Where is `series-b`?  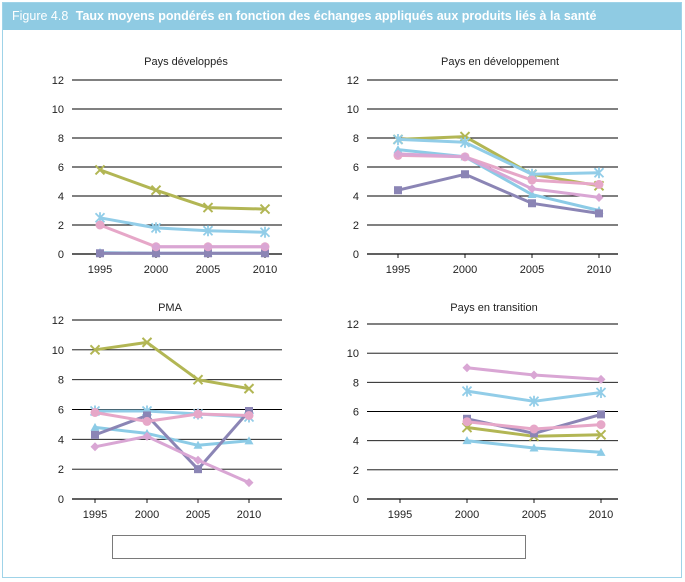 series-b is located at coordinates (172, 365).